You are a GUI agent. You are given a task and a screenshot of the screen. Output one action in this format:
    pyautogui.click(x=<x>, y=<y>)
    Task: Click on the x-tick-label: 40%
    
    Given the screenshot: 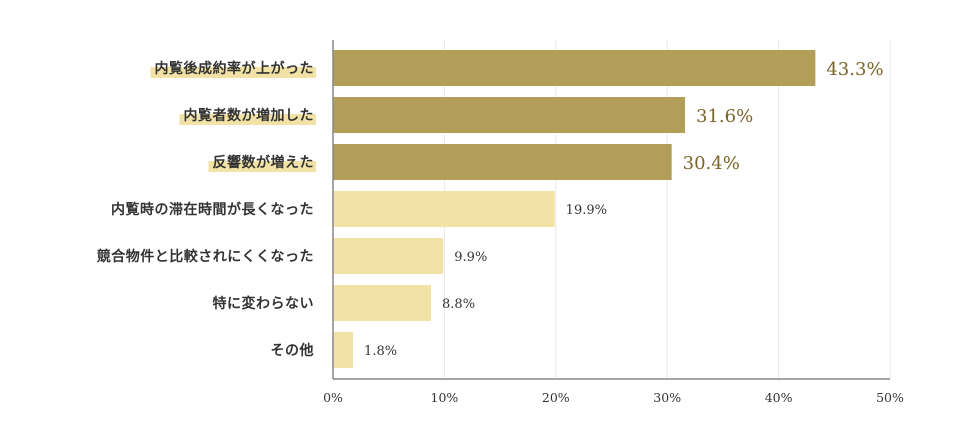 What is the action you would take?
    pyautogui.click(x=779, y=397)
    